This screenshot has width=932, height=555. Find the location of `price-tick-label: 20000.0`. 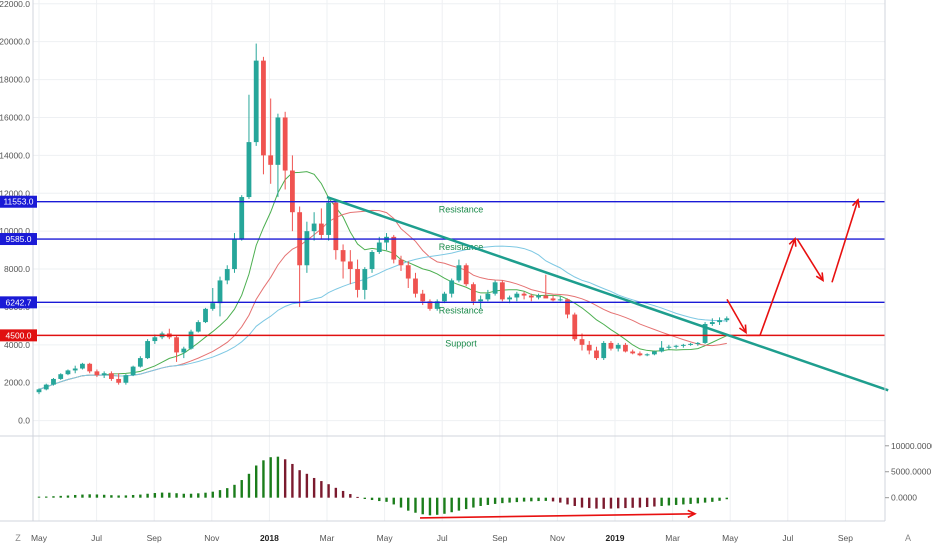

price-tick-label: 20000.0 is located at coordinates (15, 42).